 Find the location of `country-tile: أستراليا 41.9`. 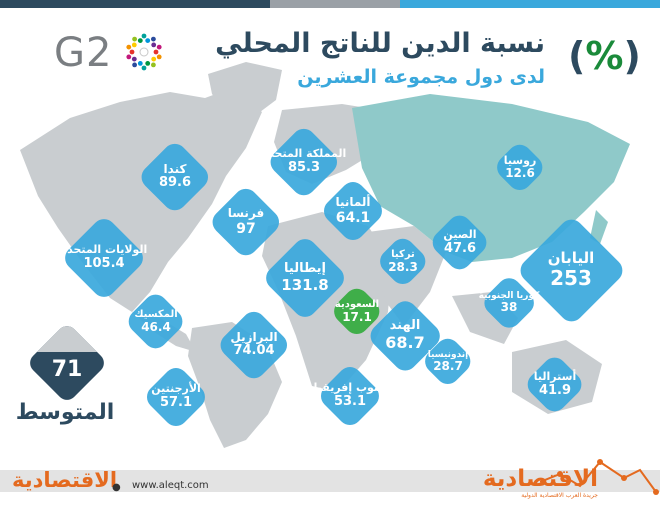

country-tile: أستراليا 41.9 is located at coordinates (555, 385).